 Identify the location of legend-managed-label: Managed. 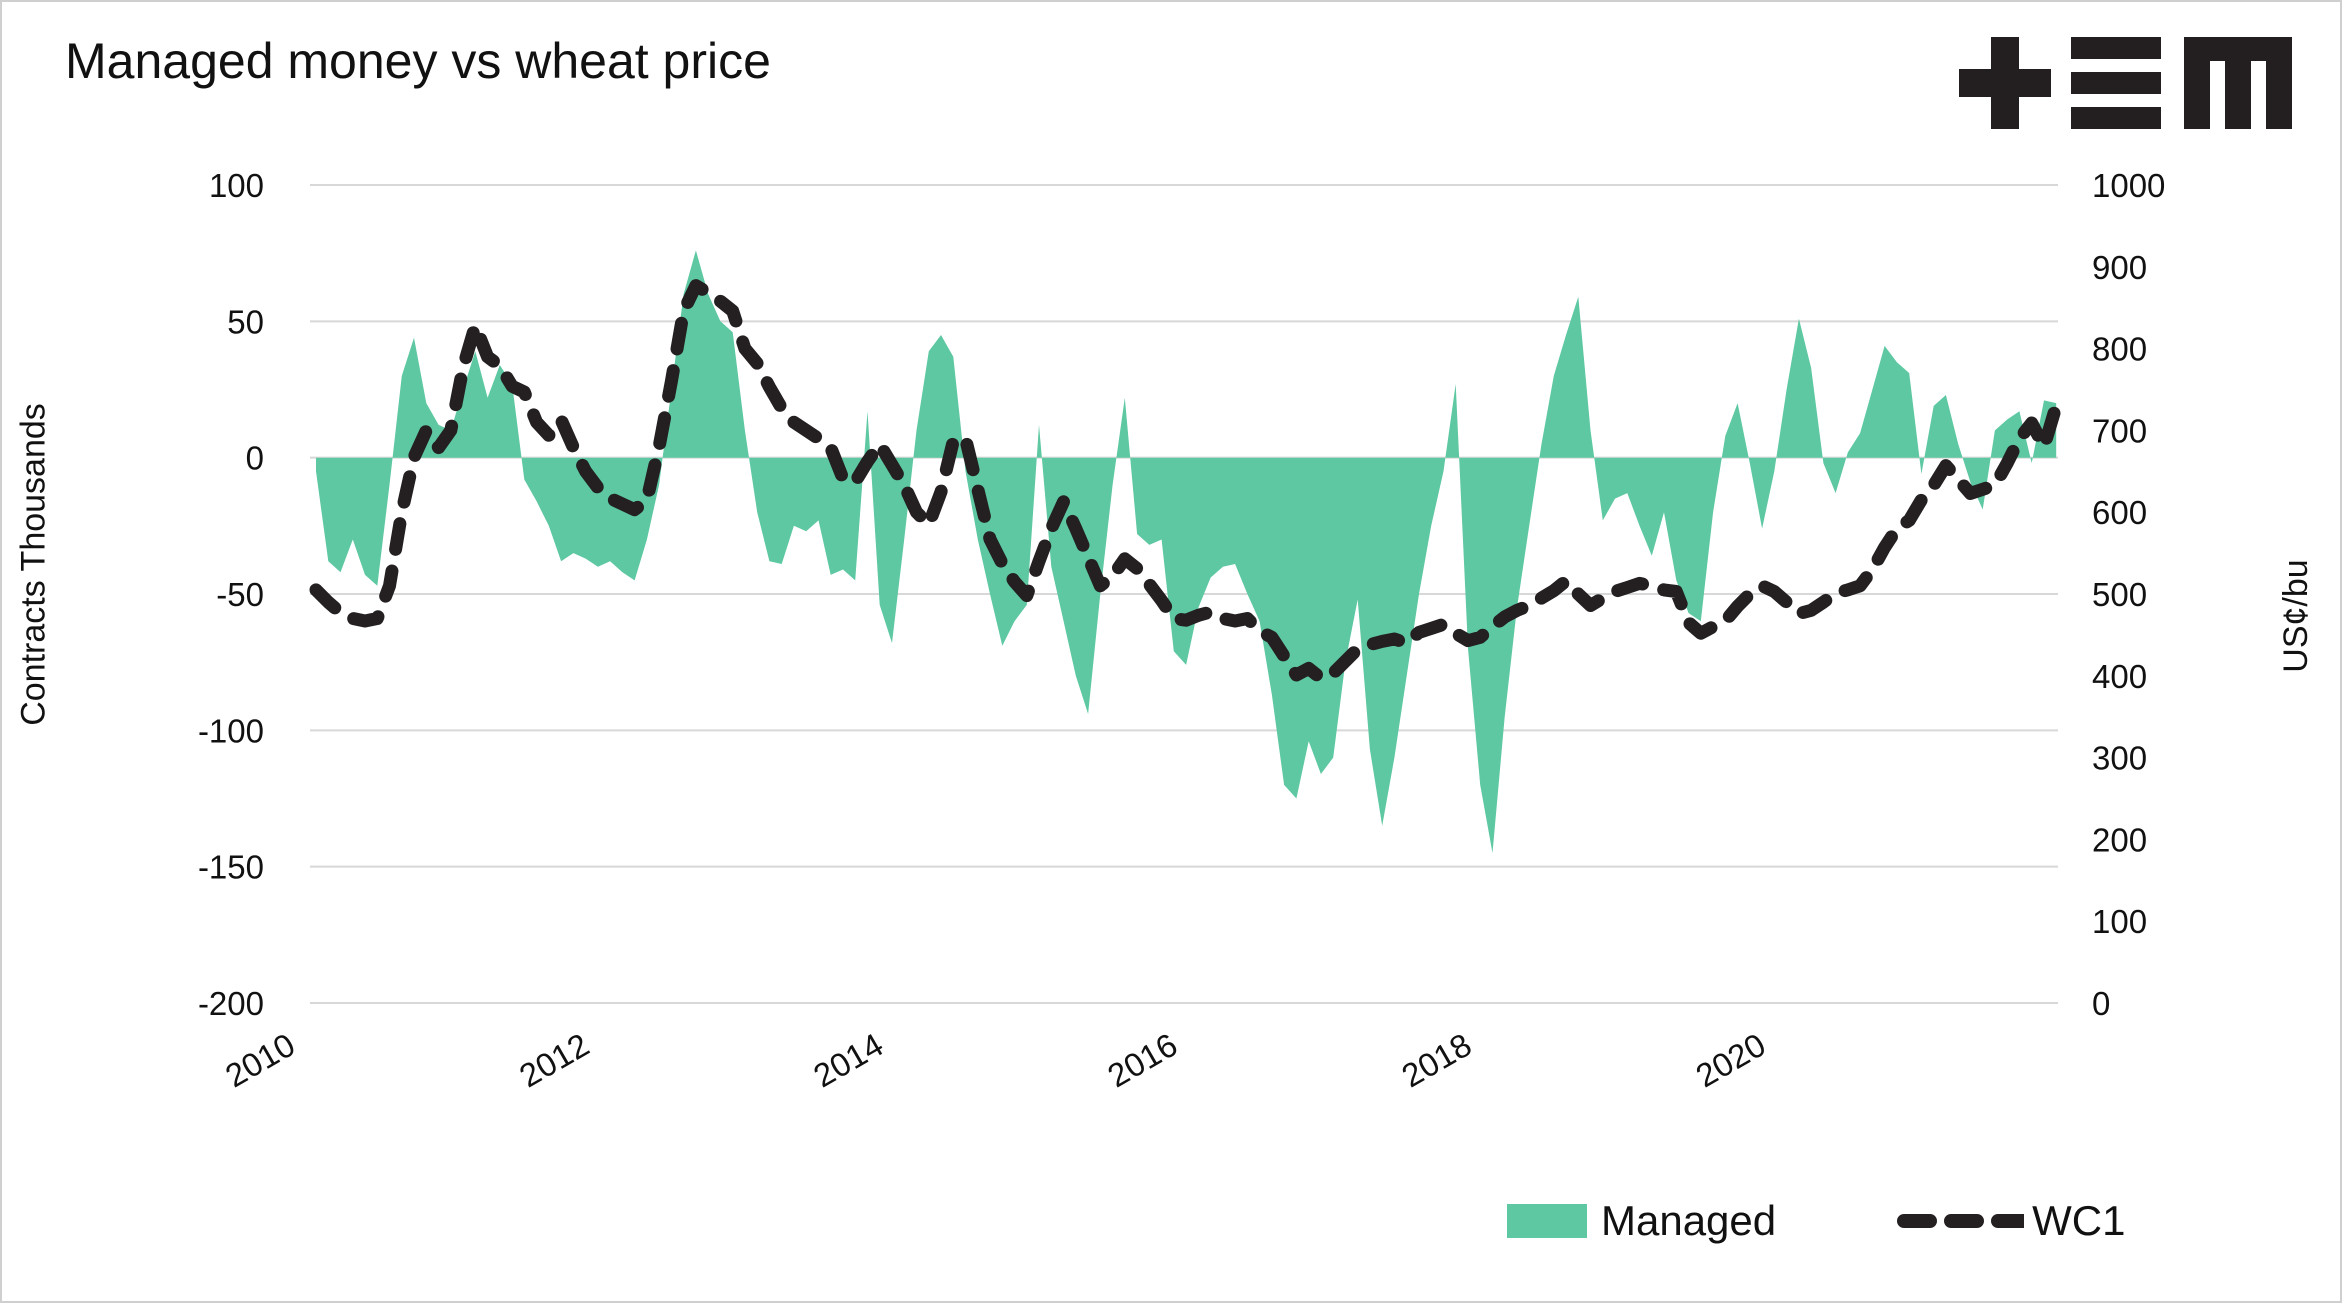
(1689, 1220).